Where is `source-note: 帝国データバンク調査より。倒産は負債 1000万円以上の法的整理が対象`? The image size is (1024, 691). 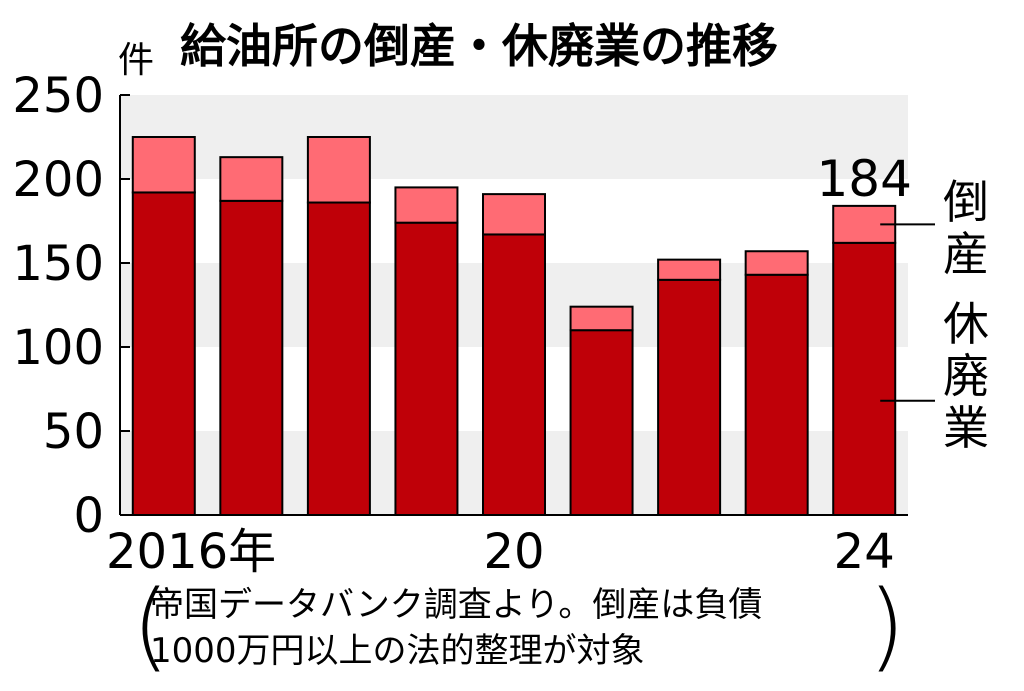 source-note: 帝国データバンク調査より。倒産は負債 1000万円以上の法的整理が対象 is located at coordinates (525, 628).